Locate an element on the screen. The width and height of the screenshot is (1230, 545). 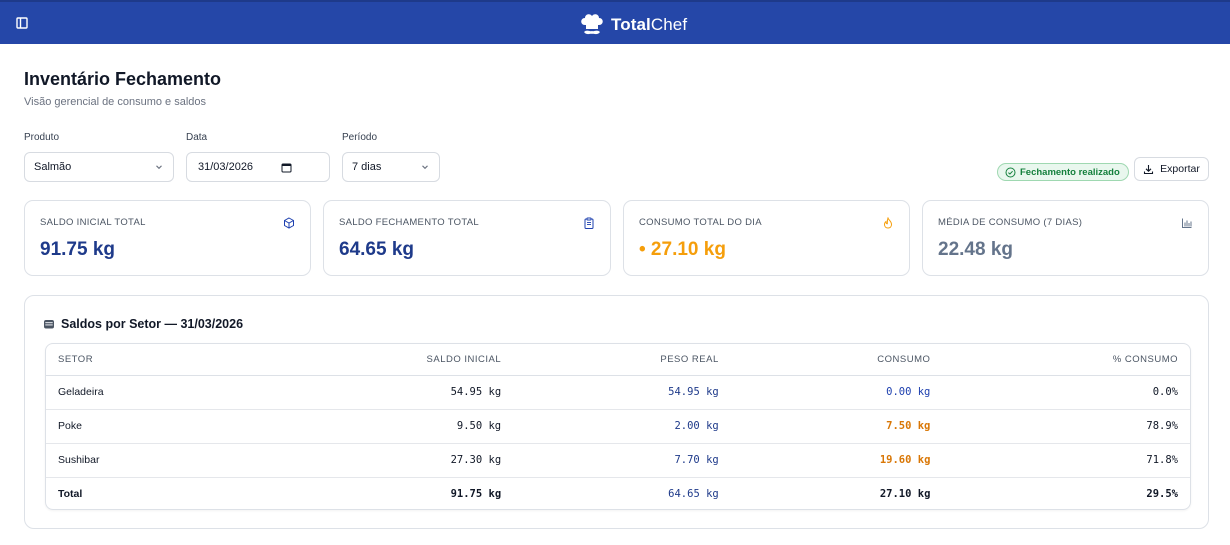
cell-setor: Geladeira is located at coordinates (174, 392).